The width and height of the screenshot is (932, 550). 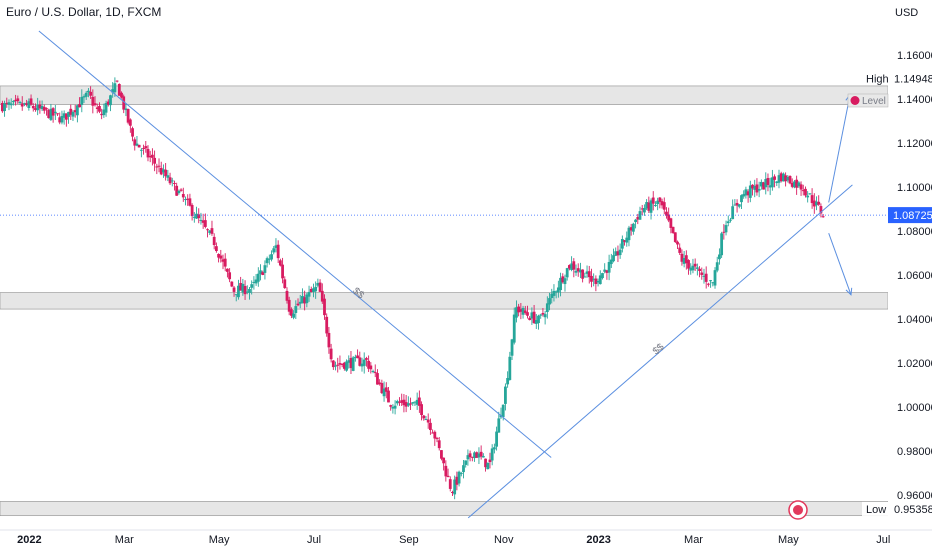 I want to click on high-label: High, so click(x=877, y=79).